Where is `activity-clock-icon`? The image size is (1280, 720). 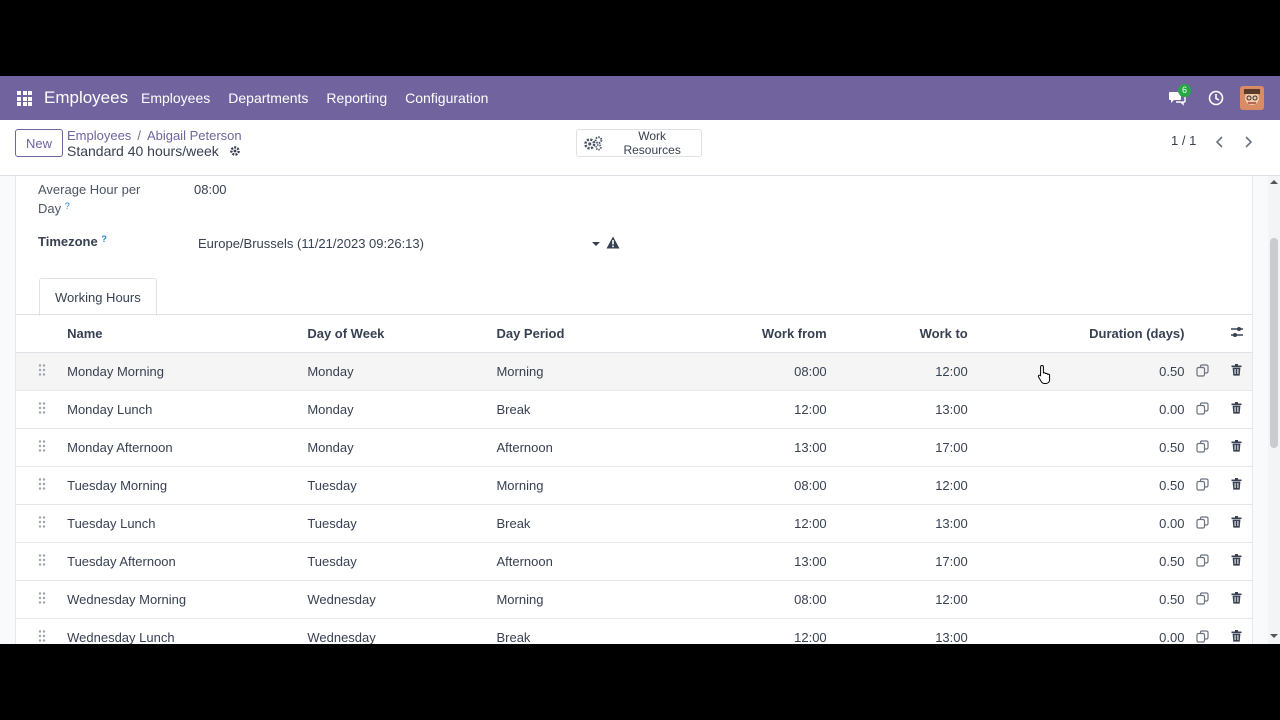 activity-clock-icon is located at coordinates (1216, 98).